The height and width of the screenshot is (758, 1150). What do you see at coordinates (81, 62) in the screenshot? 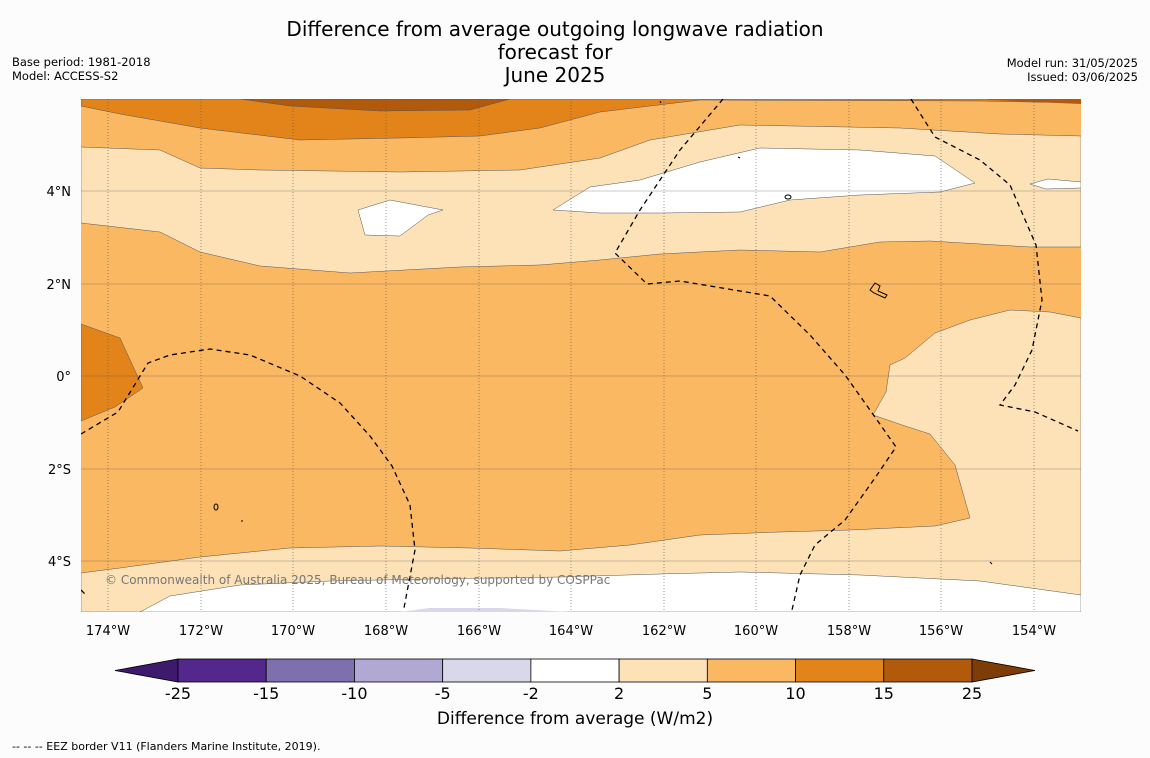
I see `base-period: Base period: 1981-2018` at bounding box center [81, 62].